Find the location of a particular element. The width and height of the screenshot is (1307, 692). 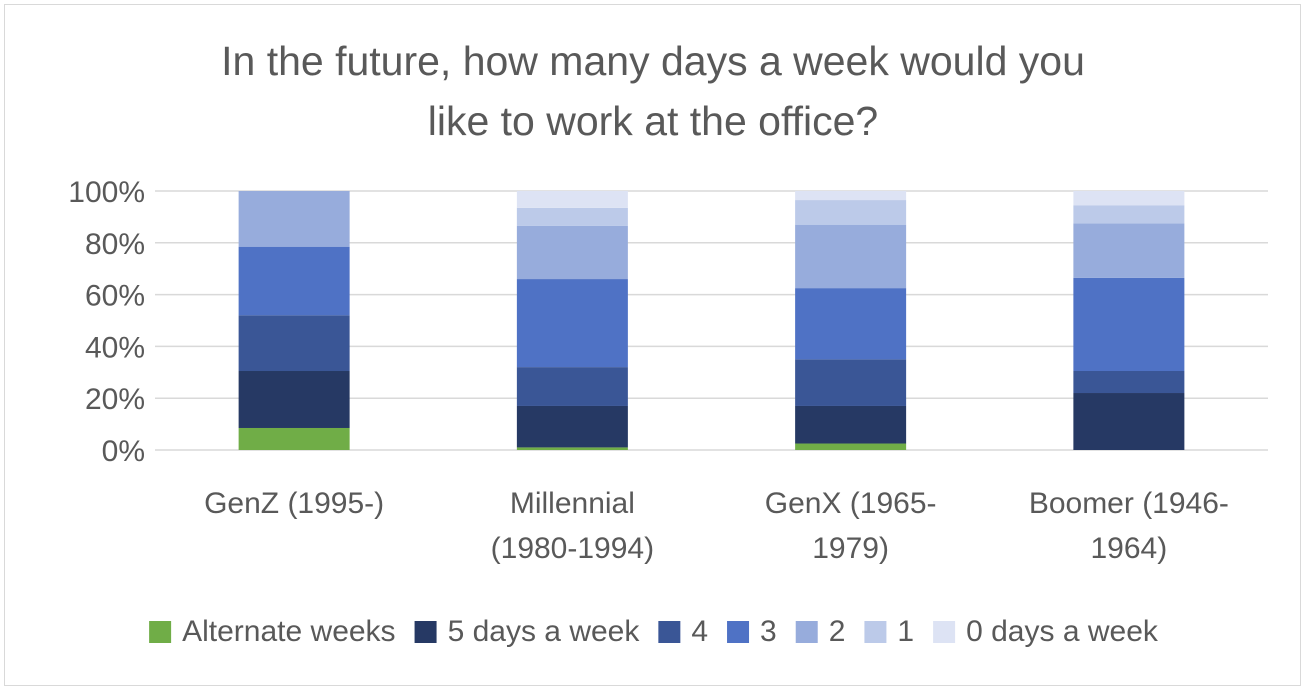

legend-label: 2 is located at coordinates (837, 631).